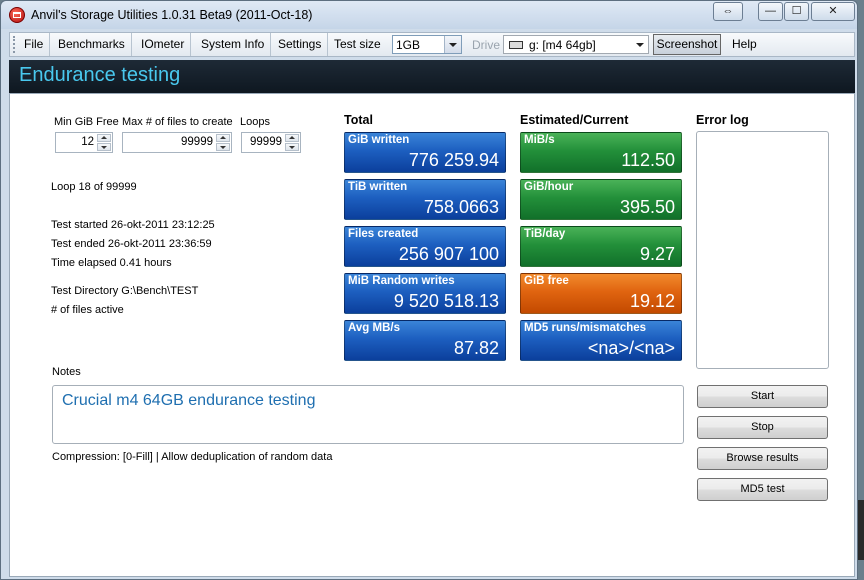  What do you see at coordinates (446, 301) in the screenshot?
I see `tile-value: 9 520 518.13` at bounding box center [446, 301].